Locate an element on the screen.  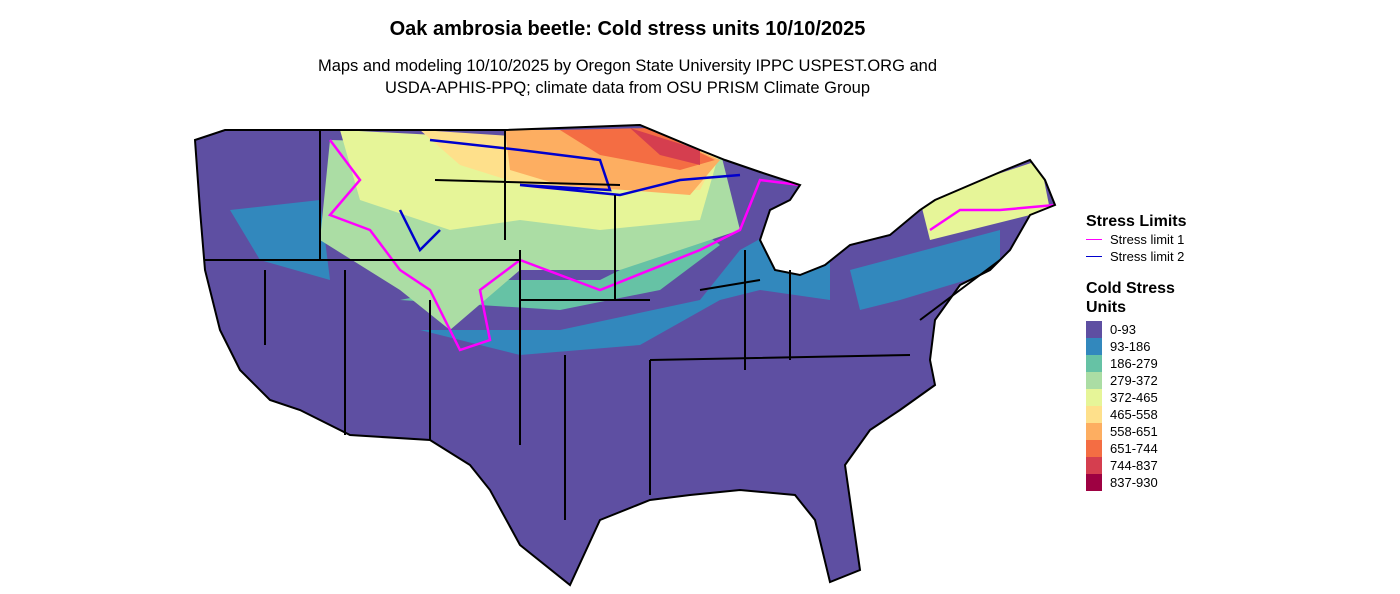
legend-label: Stress limit 1 is located at coordinates (1147, 239).